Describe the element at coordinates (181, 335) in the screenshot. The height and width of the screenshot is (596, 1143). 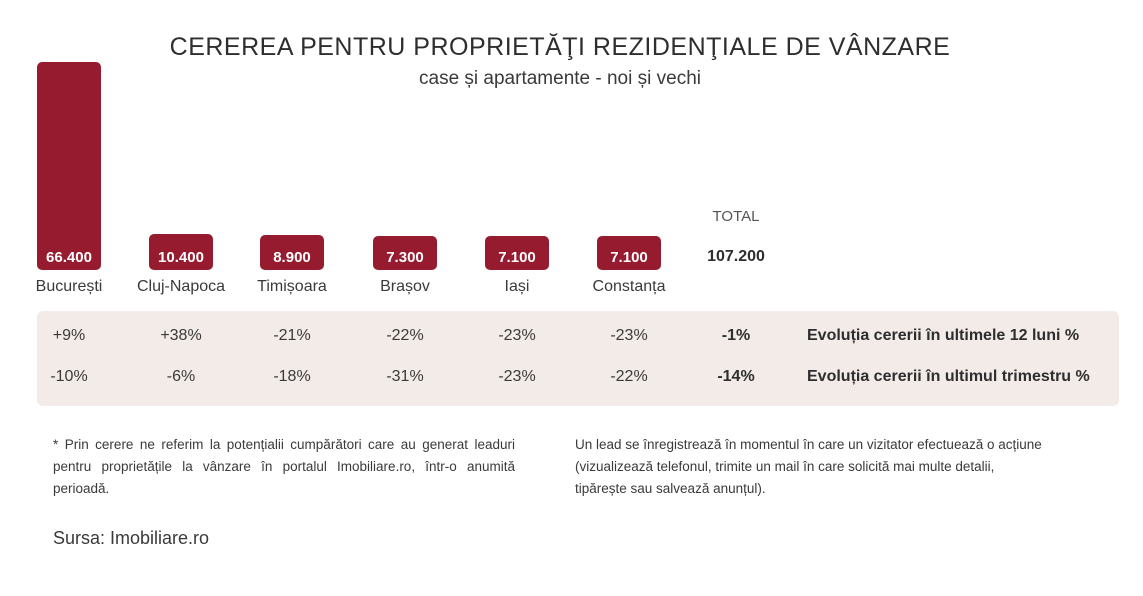
I see `table-cell: +38%` at that location.